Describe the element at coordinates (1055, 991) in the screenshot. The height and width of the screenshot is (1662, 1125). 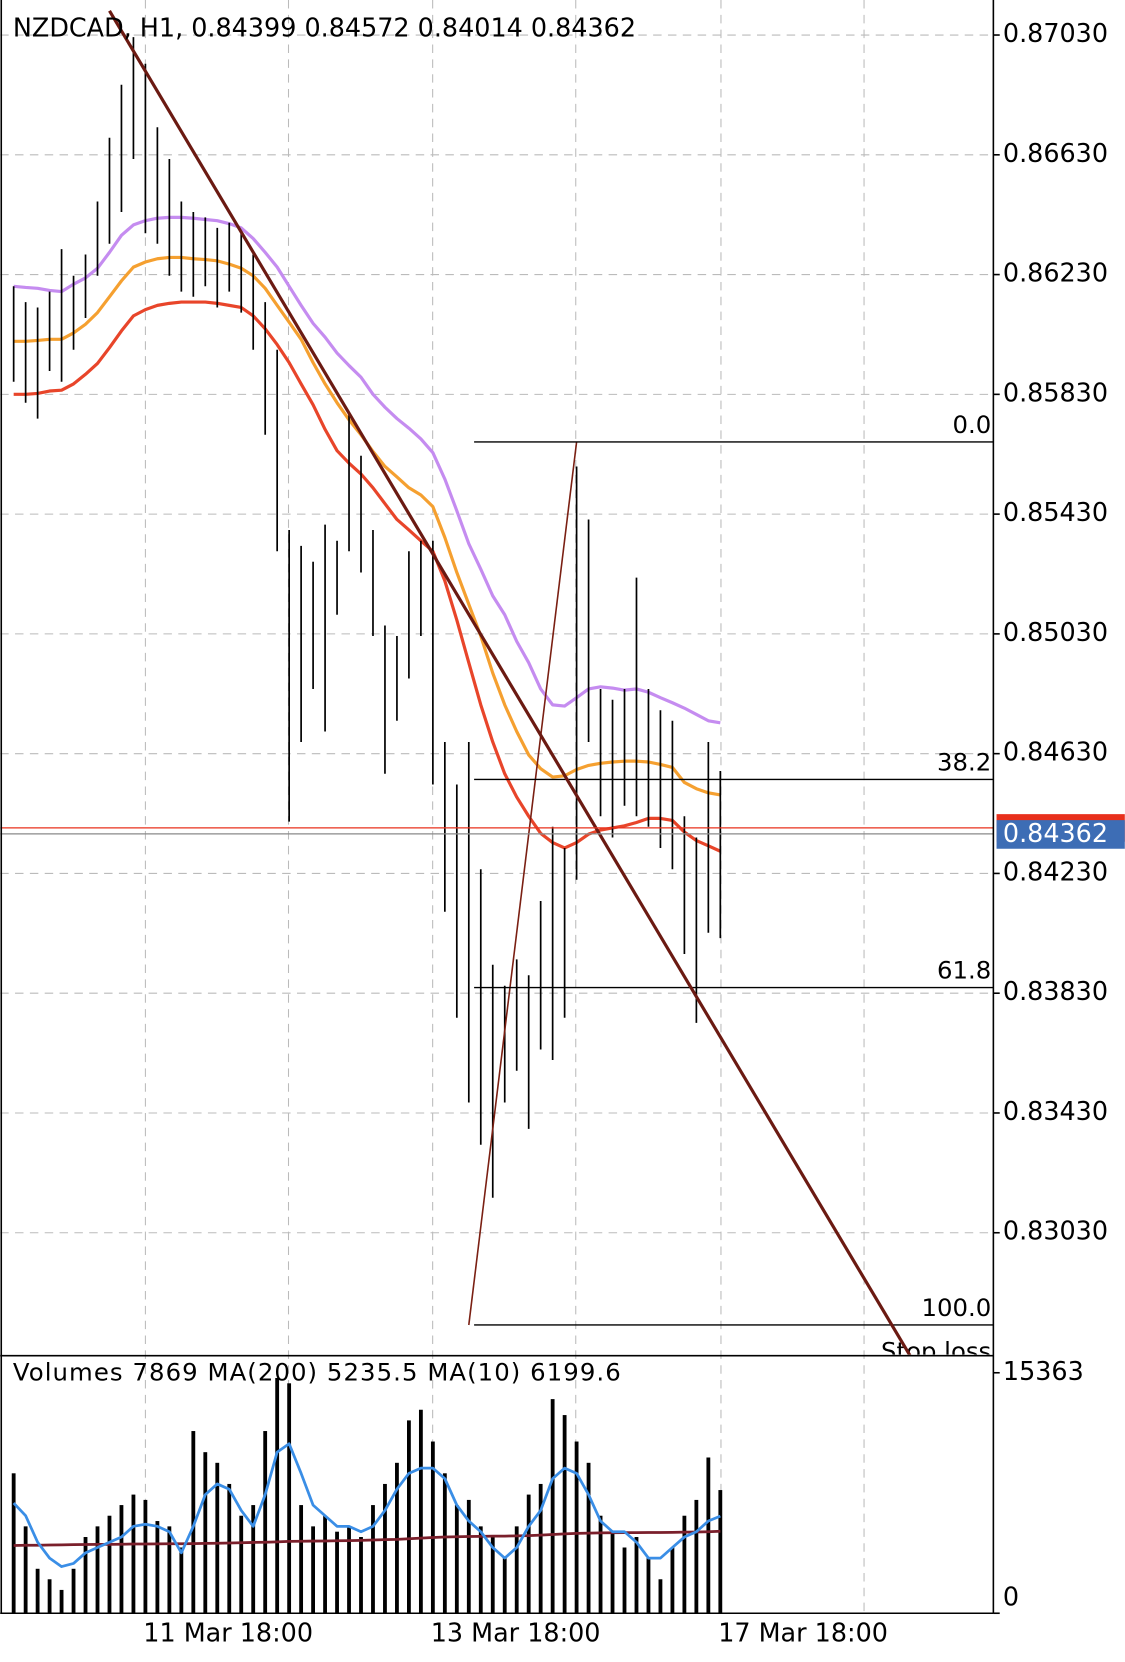
I see `y-tick-label: 0.83830` at that location.